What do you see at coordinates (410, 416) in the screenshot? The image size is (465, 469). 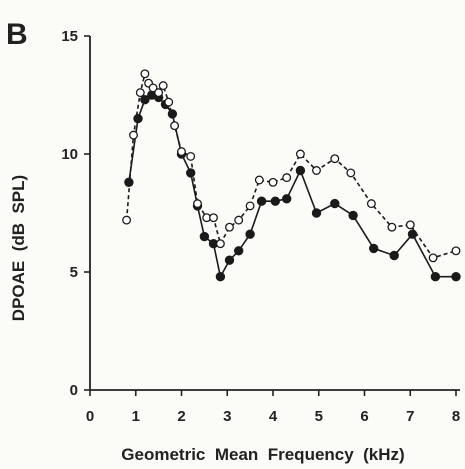 I see `x-tick-label: 7` at bounding box center [410, 416].